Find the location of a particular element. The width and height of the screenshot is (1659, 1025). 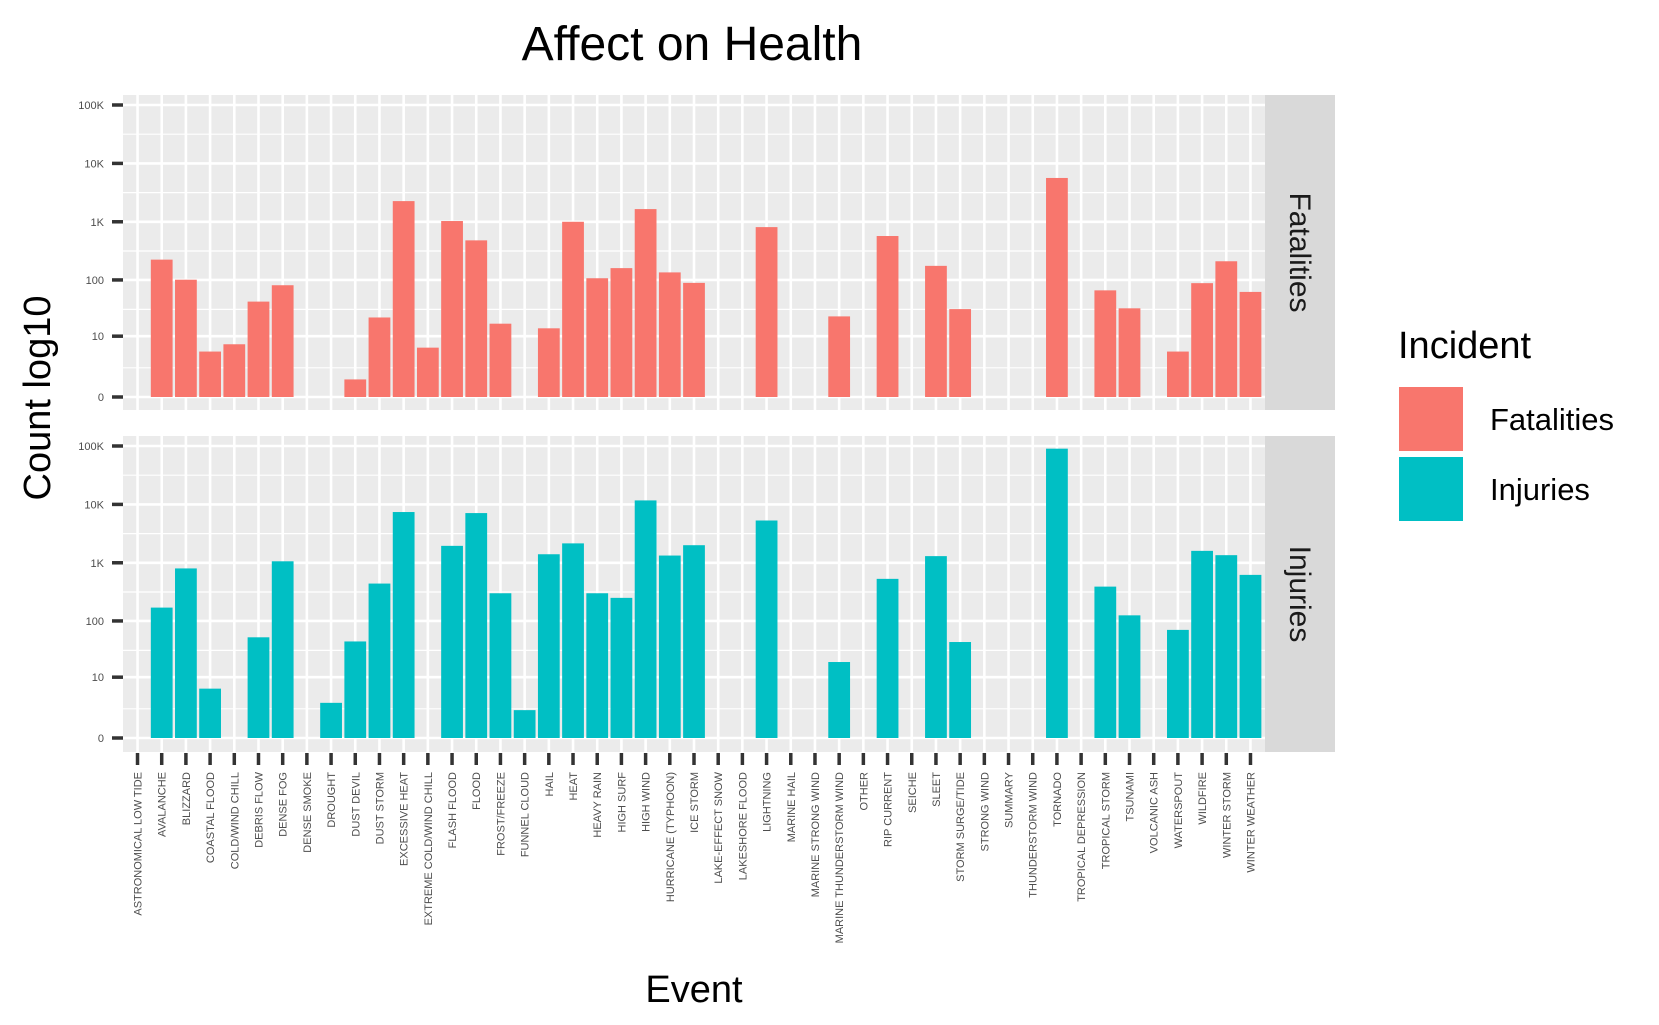

x-tick-label: HAIL is located at coordinates (550, 784).